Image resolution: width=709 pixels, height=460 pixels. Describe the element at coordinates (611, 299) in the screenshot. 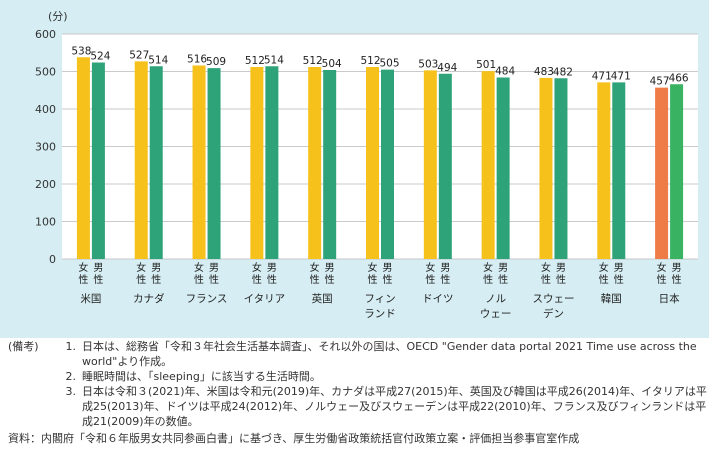

I see `category-label: 韓国` at that location.